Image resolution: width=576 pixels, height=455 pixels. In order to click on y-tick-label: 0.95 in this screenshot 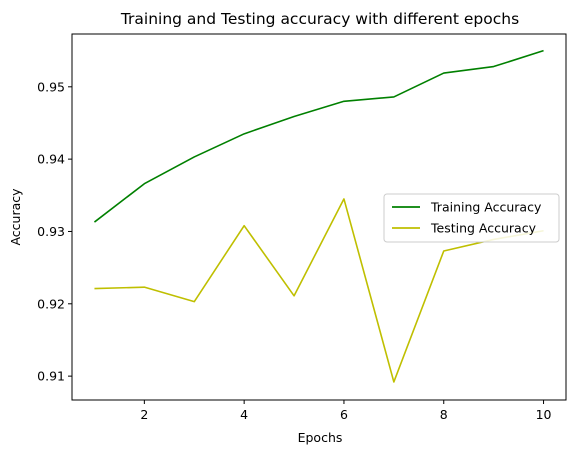, I will do `click(51, 86)`.